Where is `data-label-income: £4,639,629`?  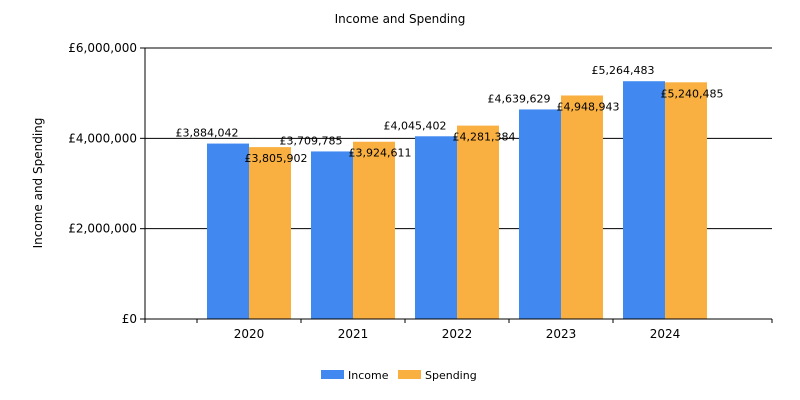
data-label-income: £4,639,629 is located at coordinates (519, 98).